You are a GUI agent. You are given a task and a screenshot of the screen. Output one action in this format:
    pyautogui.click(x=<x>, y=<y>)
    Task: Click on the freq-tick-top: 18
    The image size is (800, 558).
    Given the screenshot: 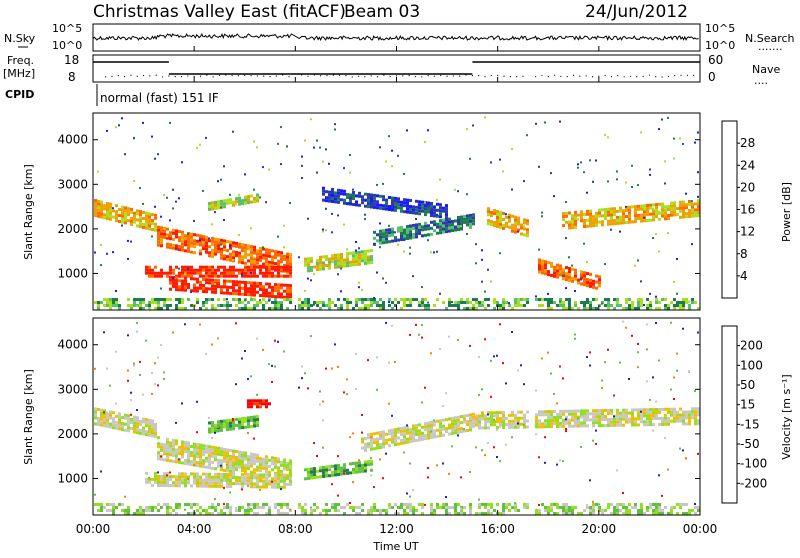 What is the action you would take?
    pyautogui.click(x=71, y=60)
    